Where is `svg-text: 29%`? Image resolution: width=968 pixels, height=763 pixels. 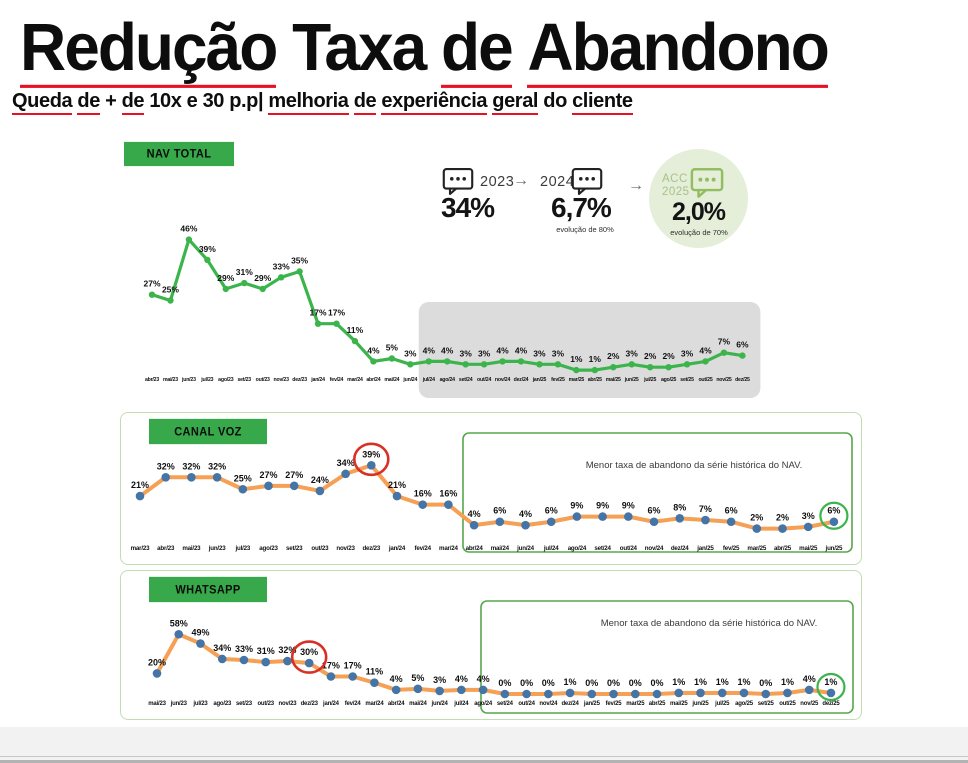 svg-text: 29% is located at coordinates (225, 278).